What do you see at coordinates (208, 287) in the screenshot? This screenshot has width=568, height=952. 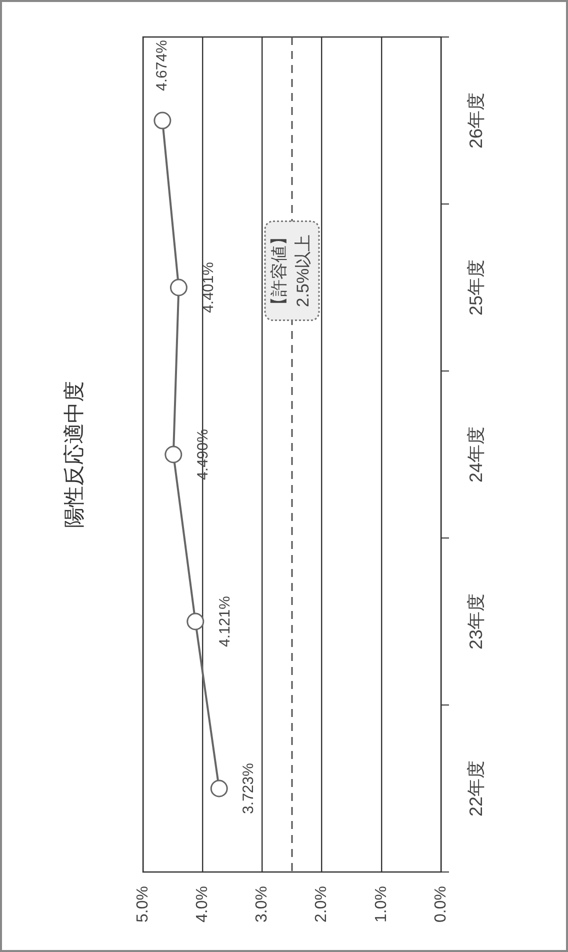 I see `text: 4.401%` at bounding box center [208, 287].